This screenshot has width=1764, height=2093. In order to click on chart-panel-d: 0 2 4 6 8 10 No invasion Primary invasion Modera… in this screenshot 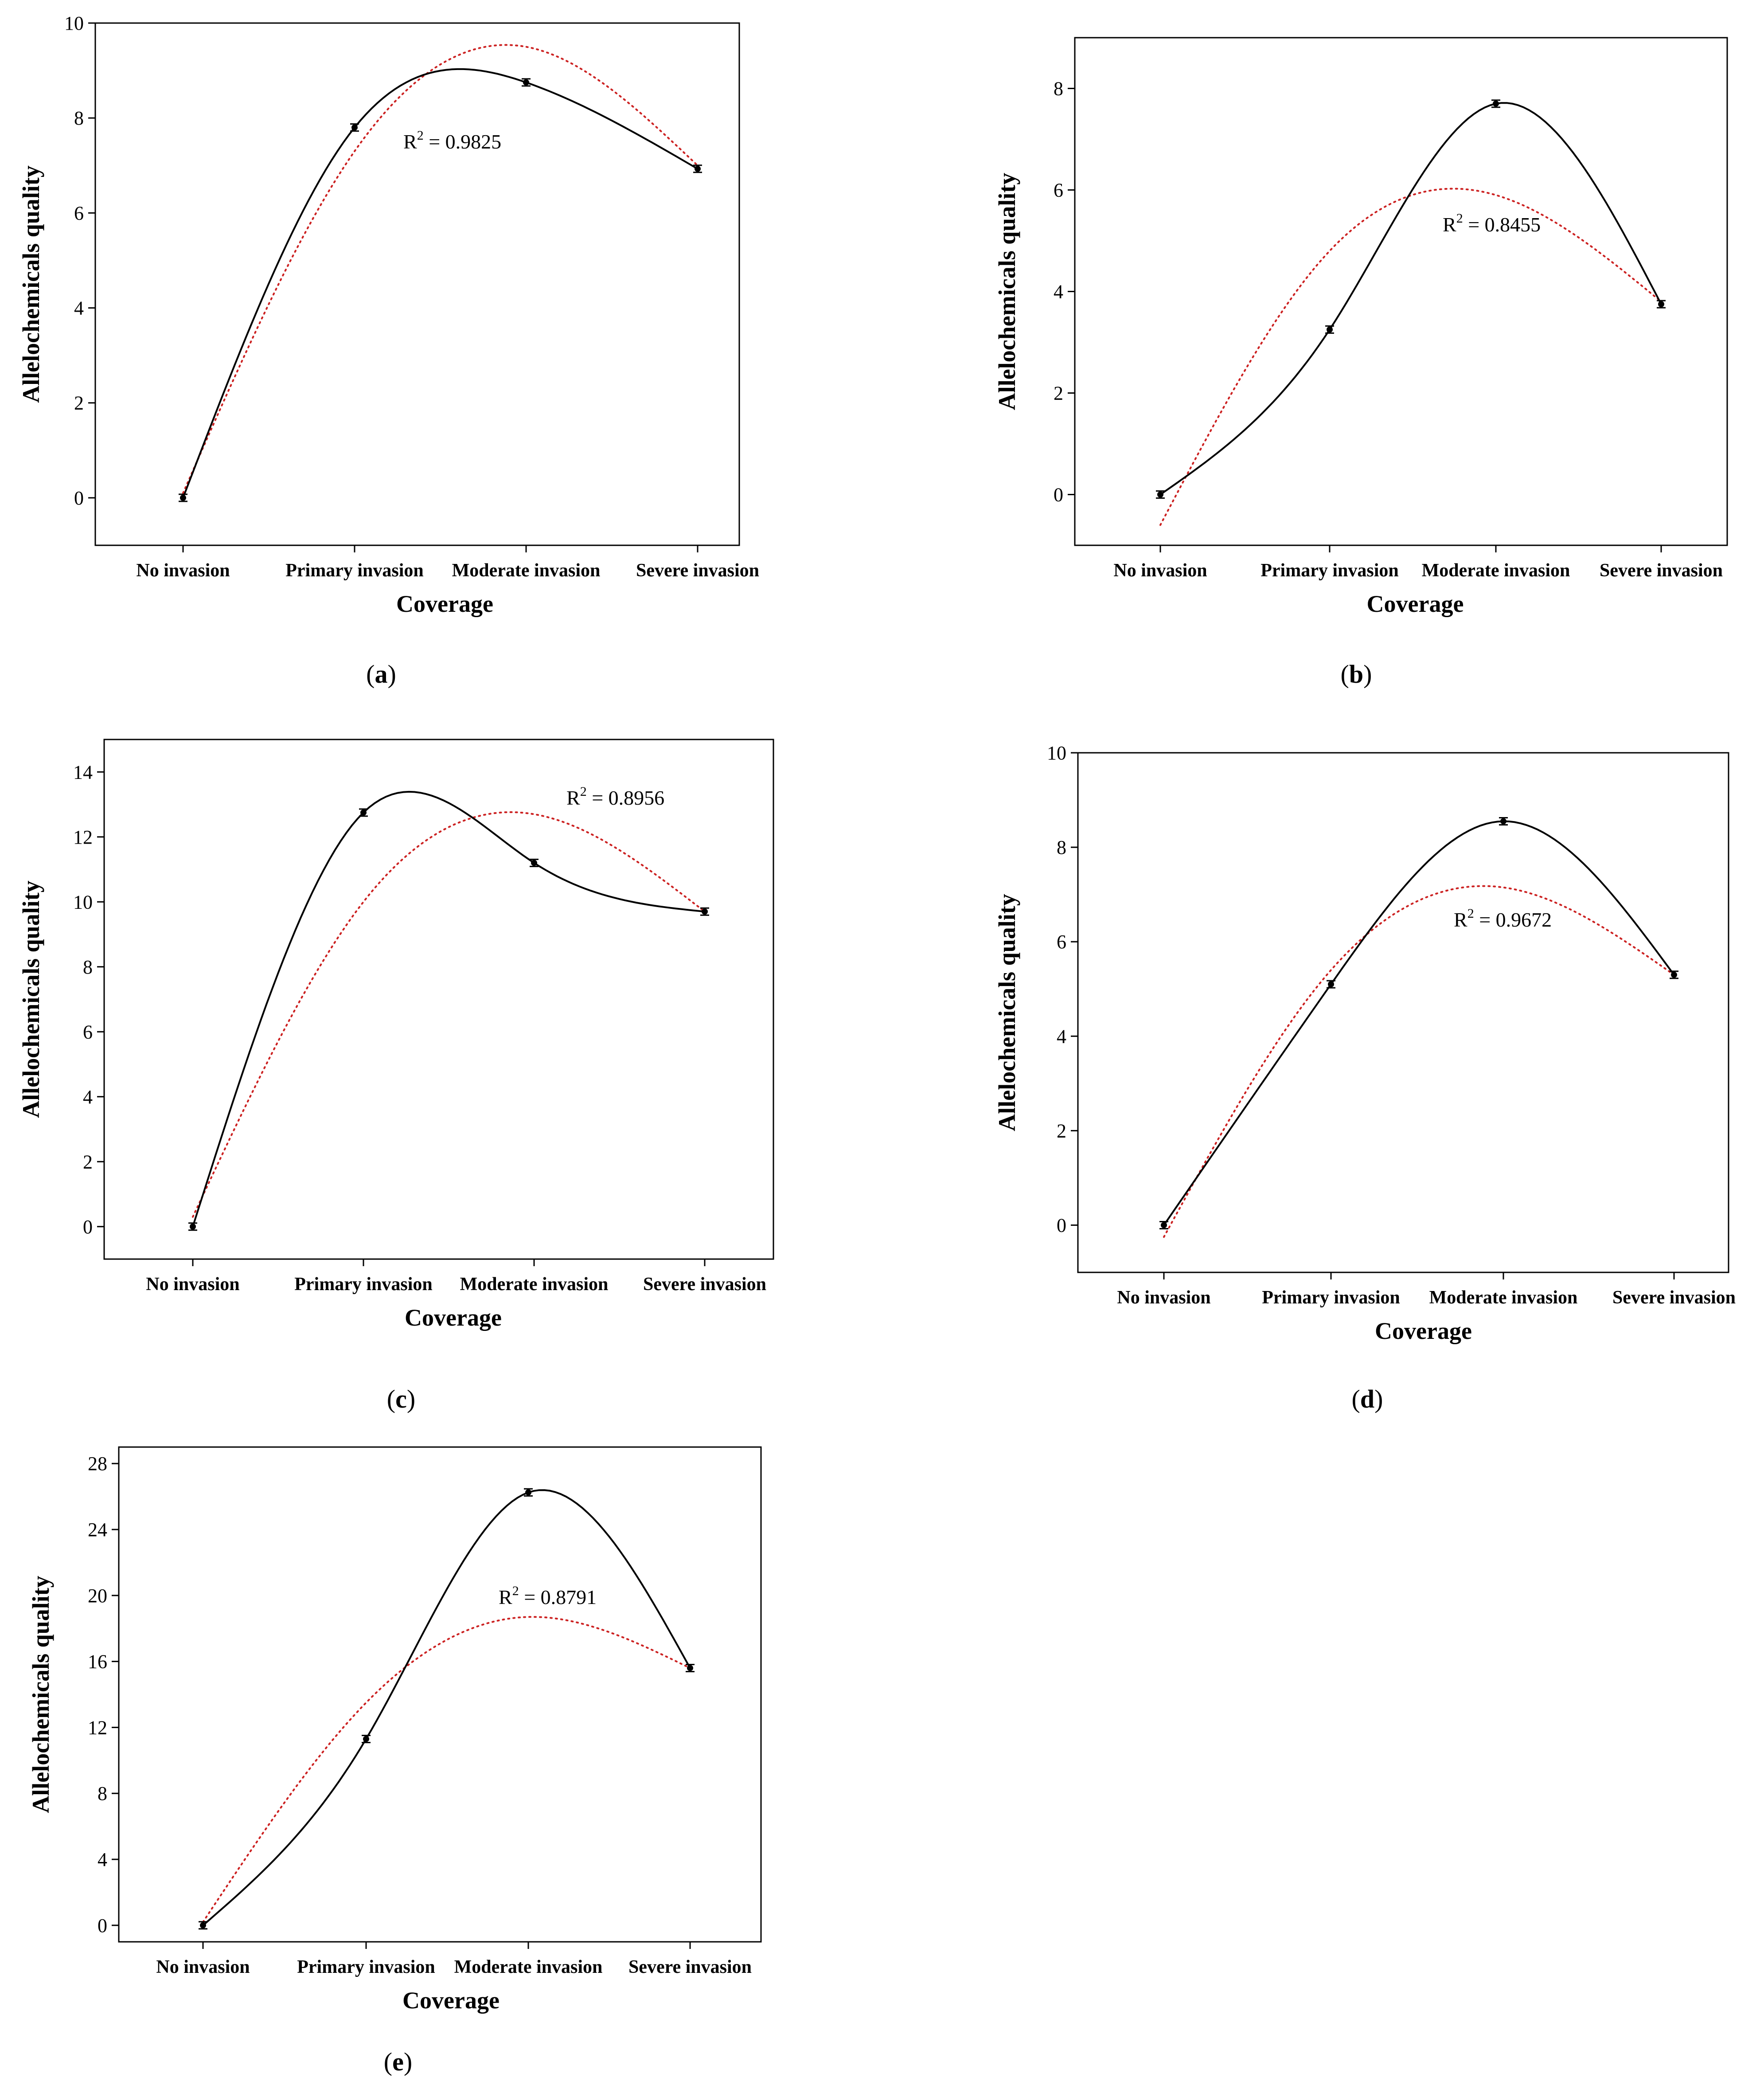, I will do `click(1365, 1077)`.